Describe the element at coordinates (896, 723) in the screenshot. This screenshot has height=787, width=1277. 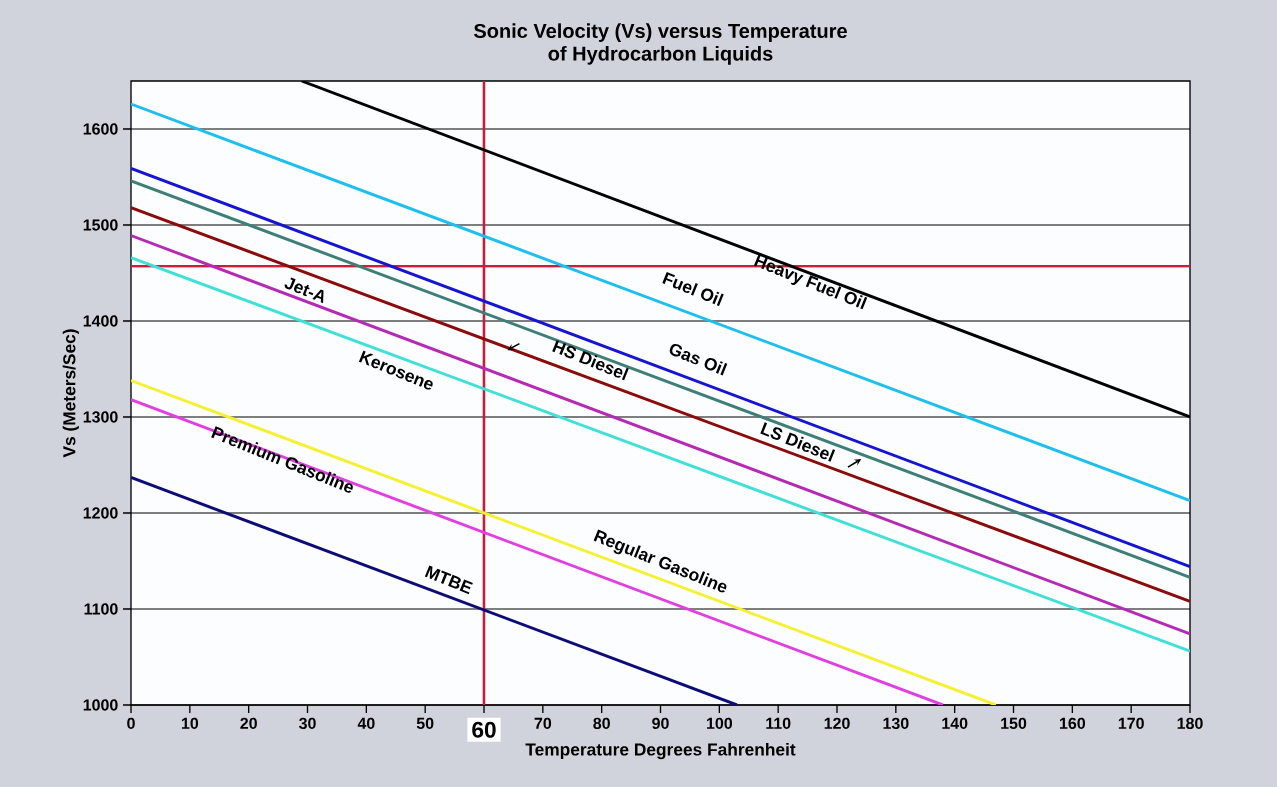
I see `x-tick-label: 130` at that location.